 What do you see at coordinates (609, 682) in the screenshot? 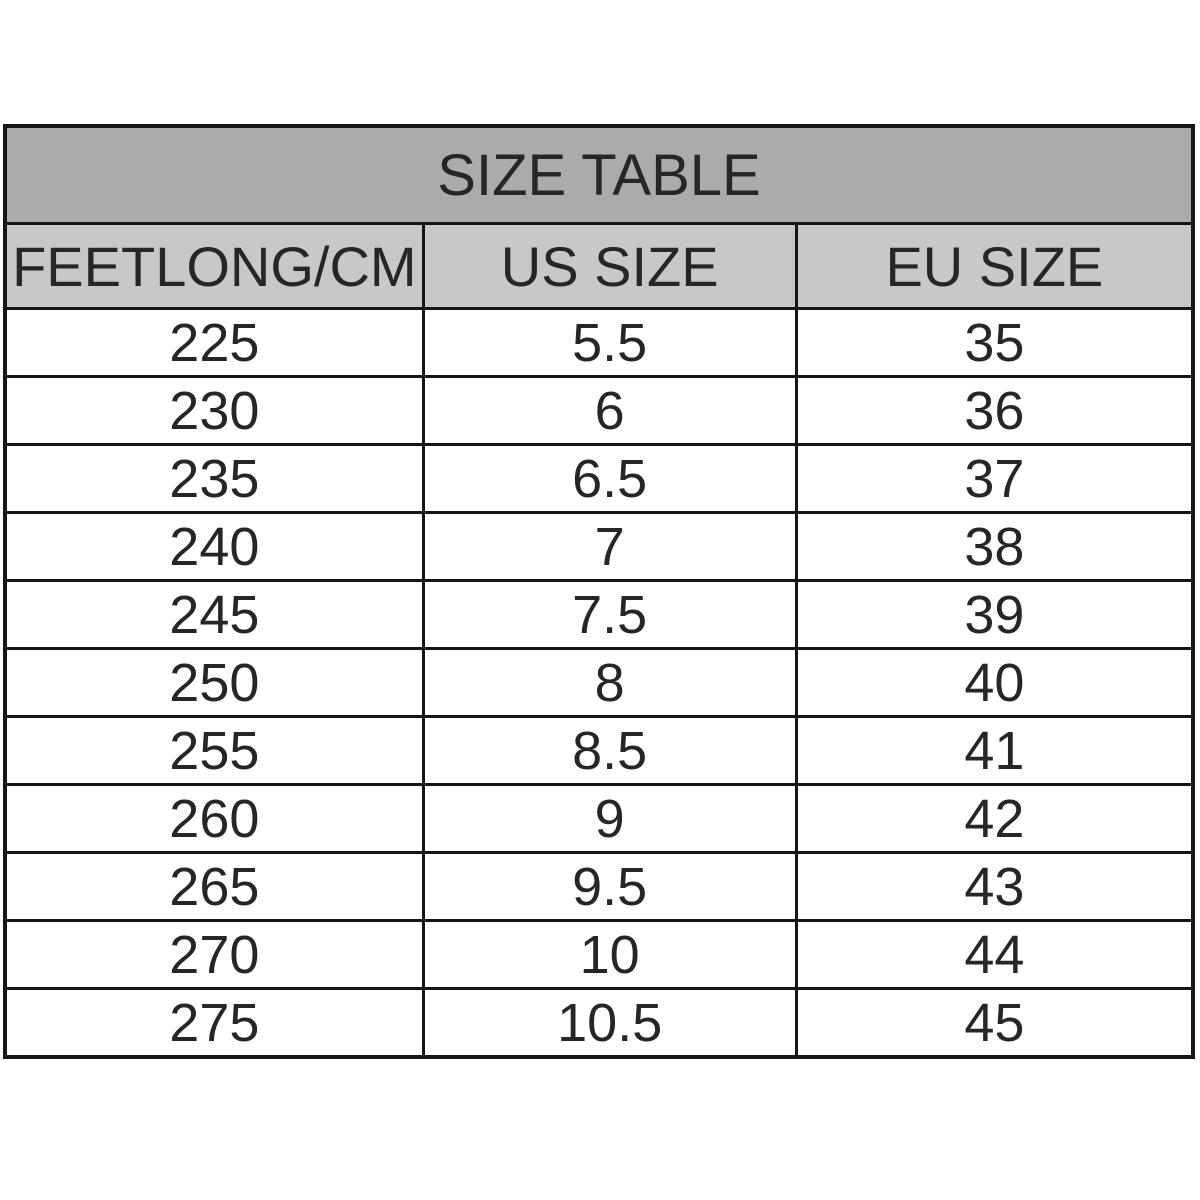
I see `us-size-value: 8` at bounding box center [609, 682].